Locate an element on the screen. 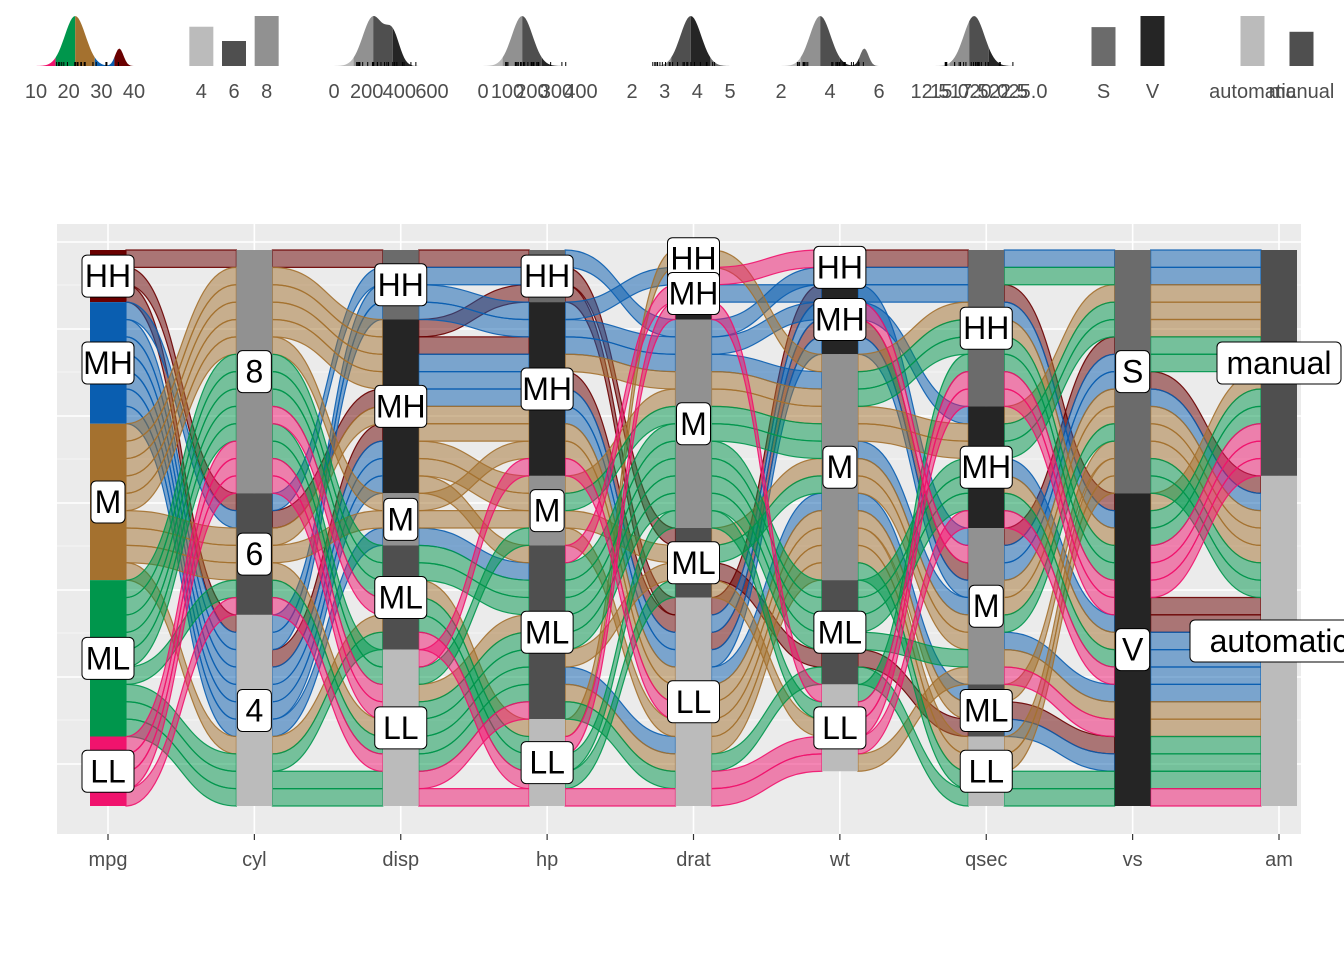  x-tick-label-mpg: mpg is located at coordinates (108, 860).